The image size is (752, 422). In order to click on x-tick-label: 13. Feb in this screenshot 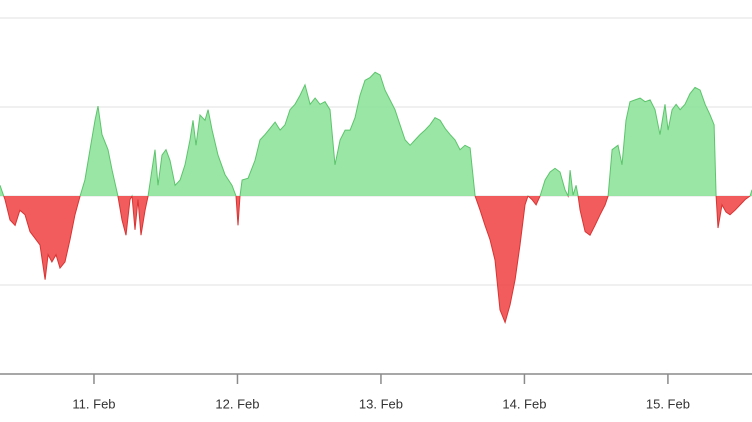, I will do `click(381, 403)`.